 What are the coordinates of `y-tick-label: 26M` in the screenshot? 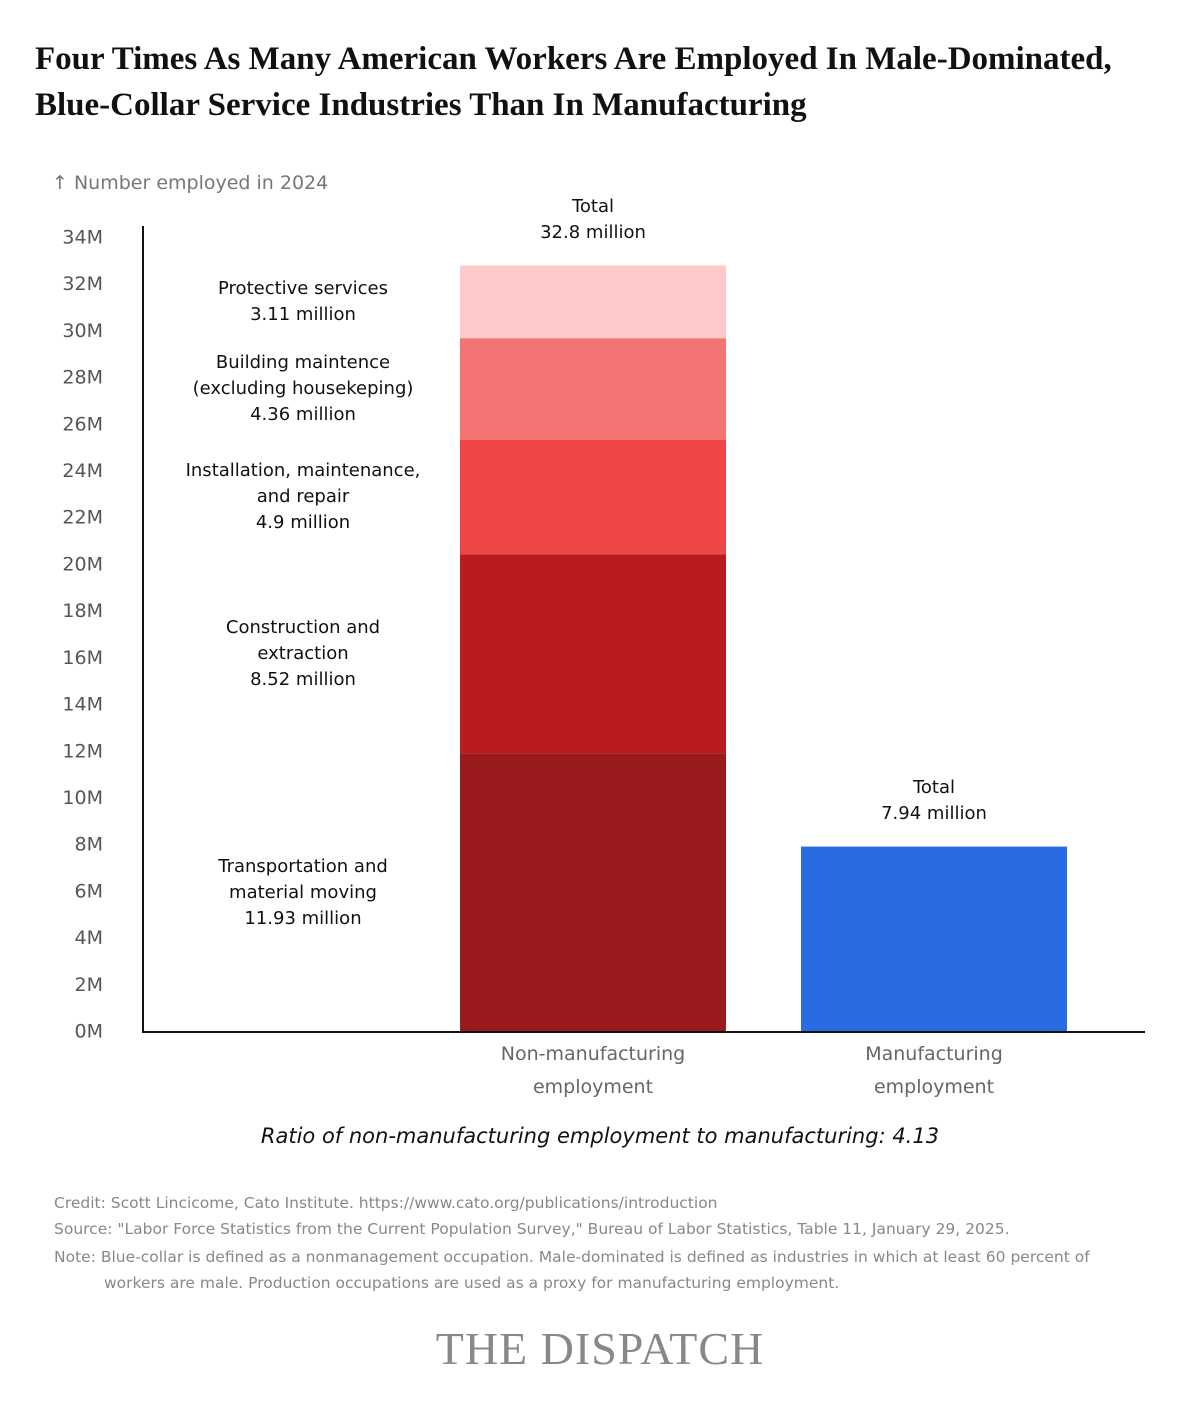 It's located at (82, 424).